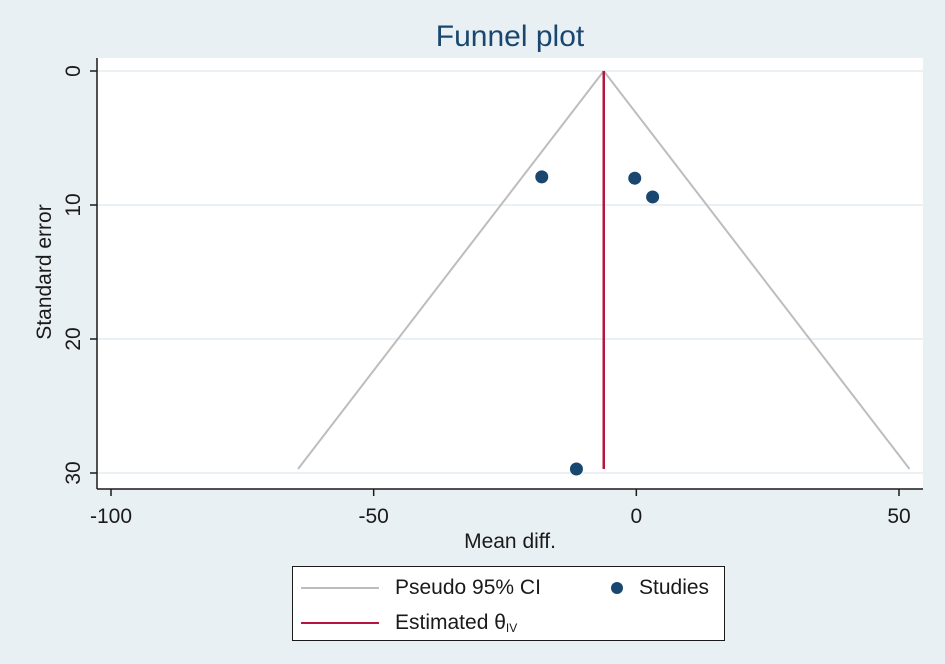  I want to click on y-tick-label: 20, so click(73, 338).